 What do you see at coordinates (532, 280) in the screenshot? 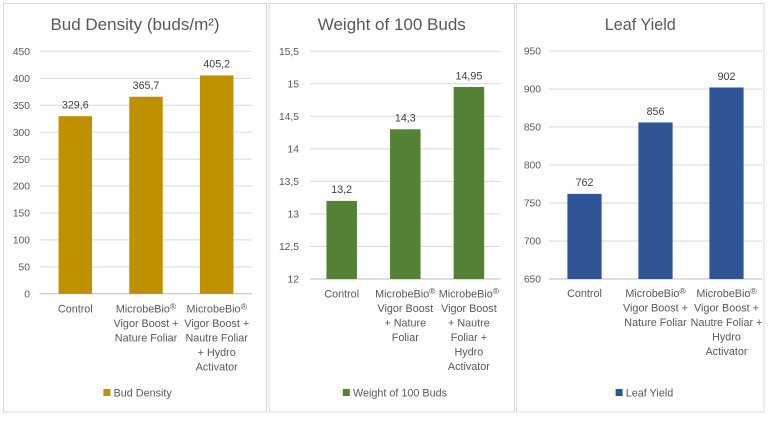
I see `svg-text: 650` at bounding box center [532, 280].